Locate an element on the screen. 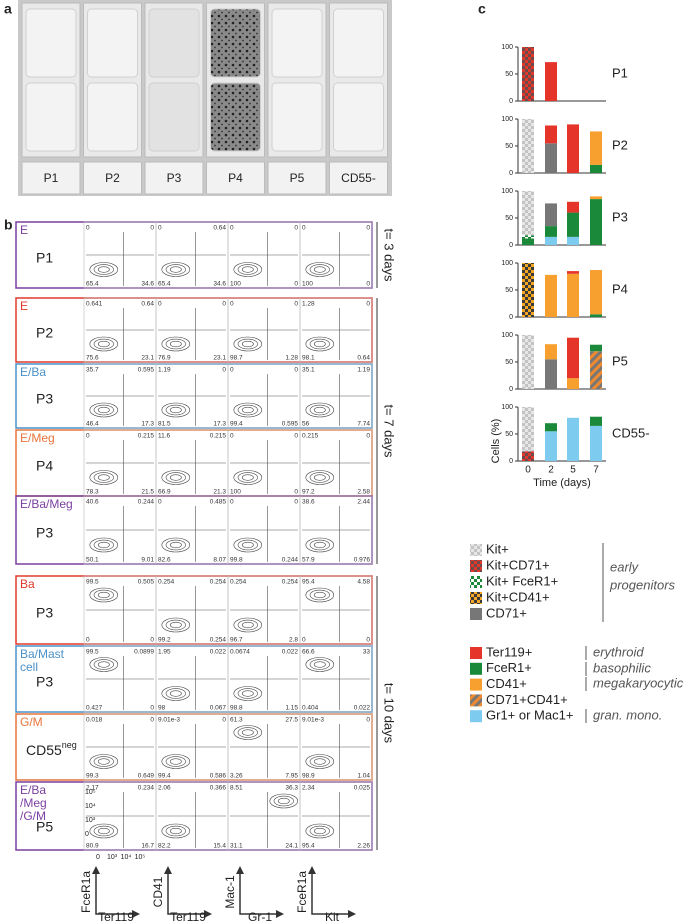  quadrant-value: 1.19 is located at coordinates (363, 370).